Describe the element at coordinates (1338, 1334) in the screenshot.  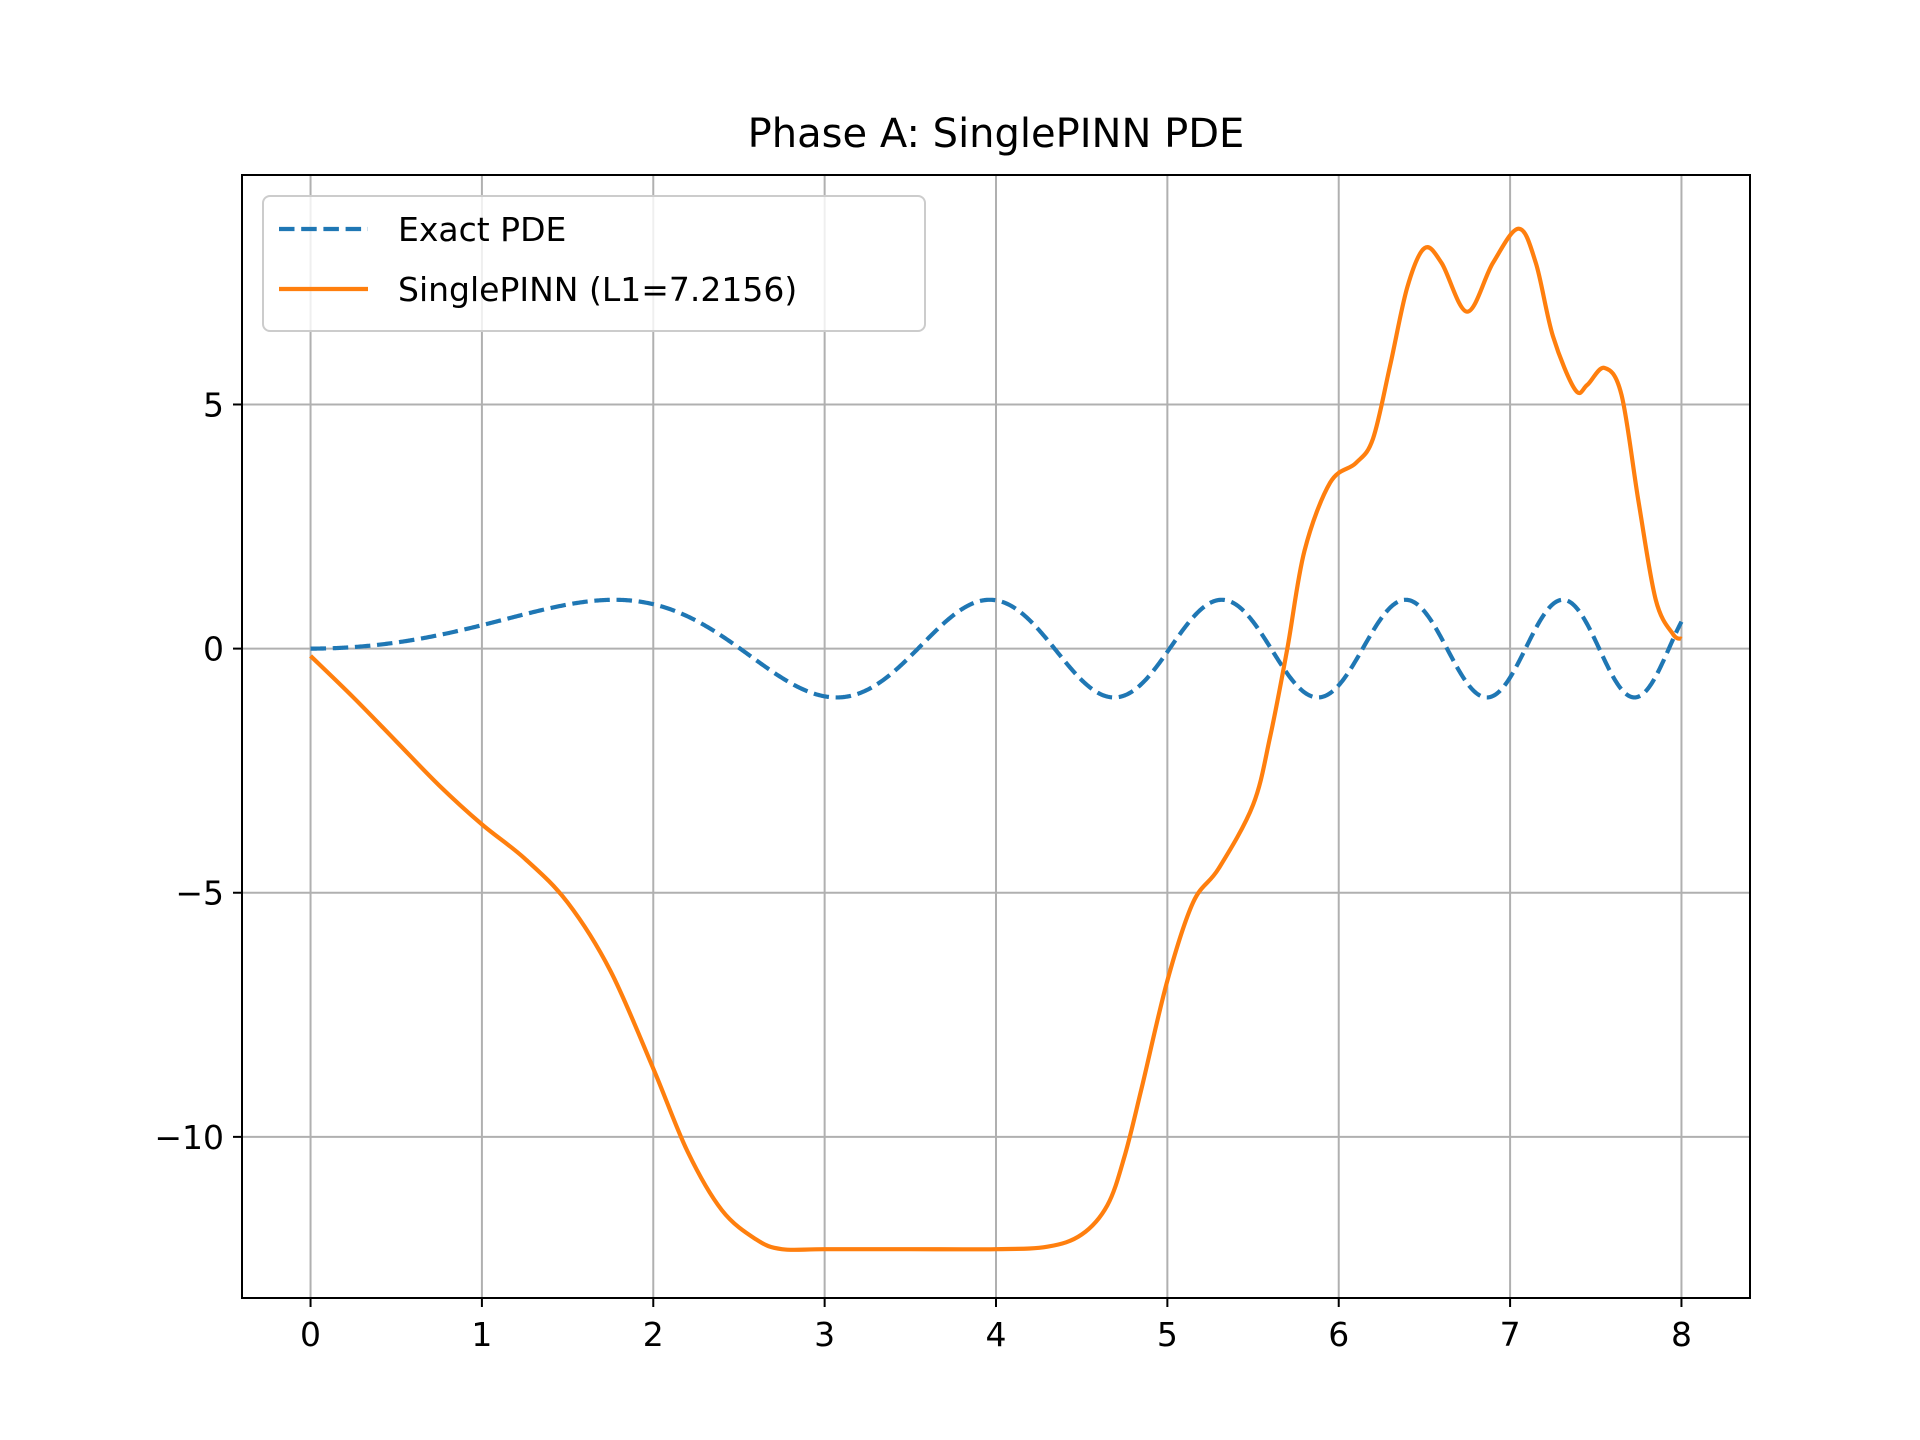
I see `x-tick-label: 6` at that location.